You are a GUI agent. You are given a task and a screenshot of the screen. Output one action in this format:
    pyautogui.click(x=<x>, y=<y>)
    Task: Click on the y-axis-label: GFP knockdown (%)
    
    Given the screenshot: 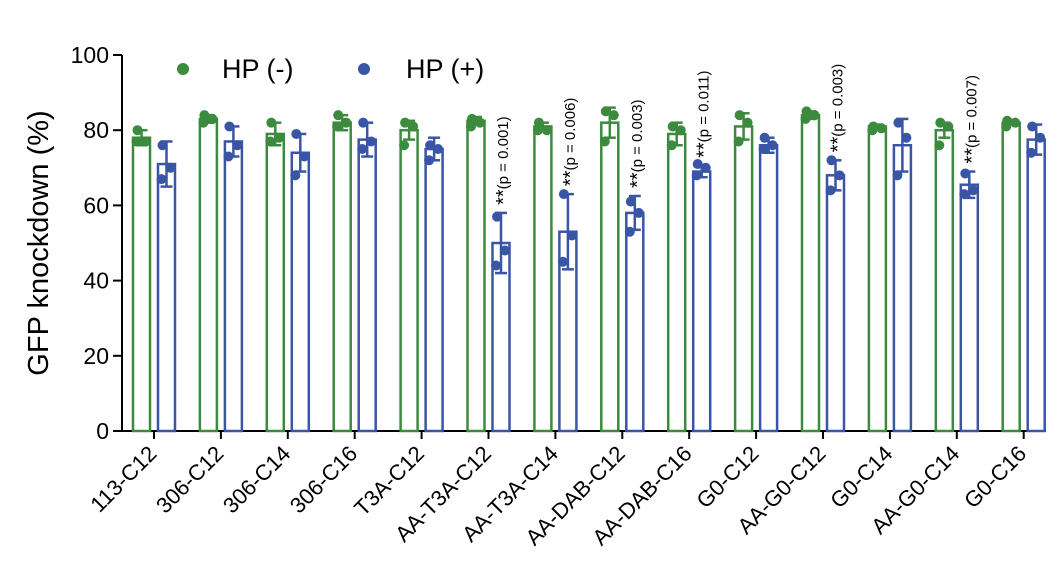 What is the action you would take?
    pyautogui.click(x=39, y=242)
    